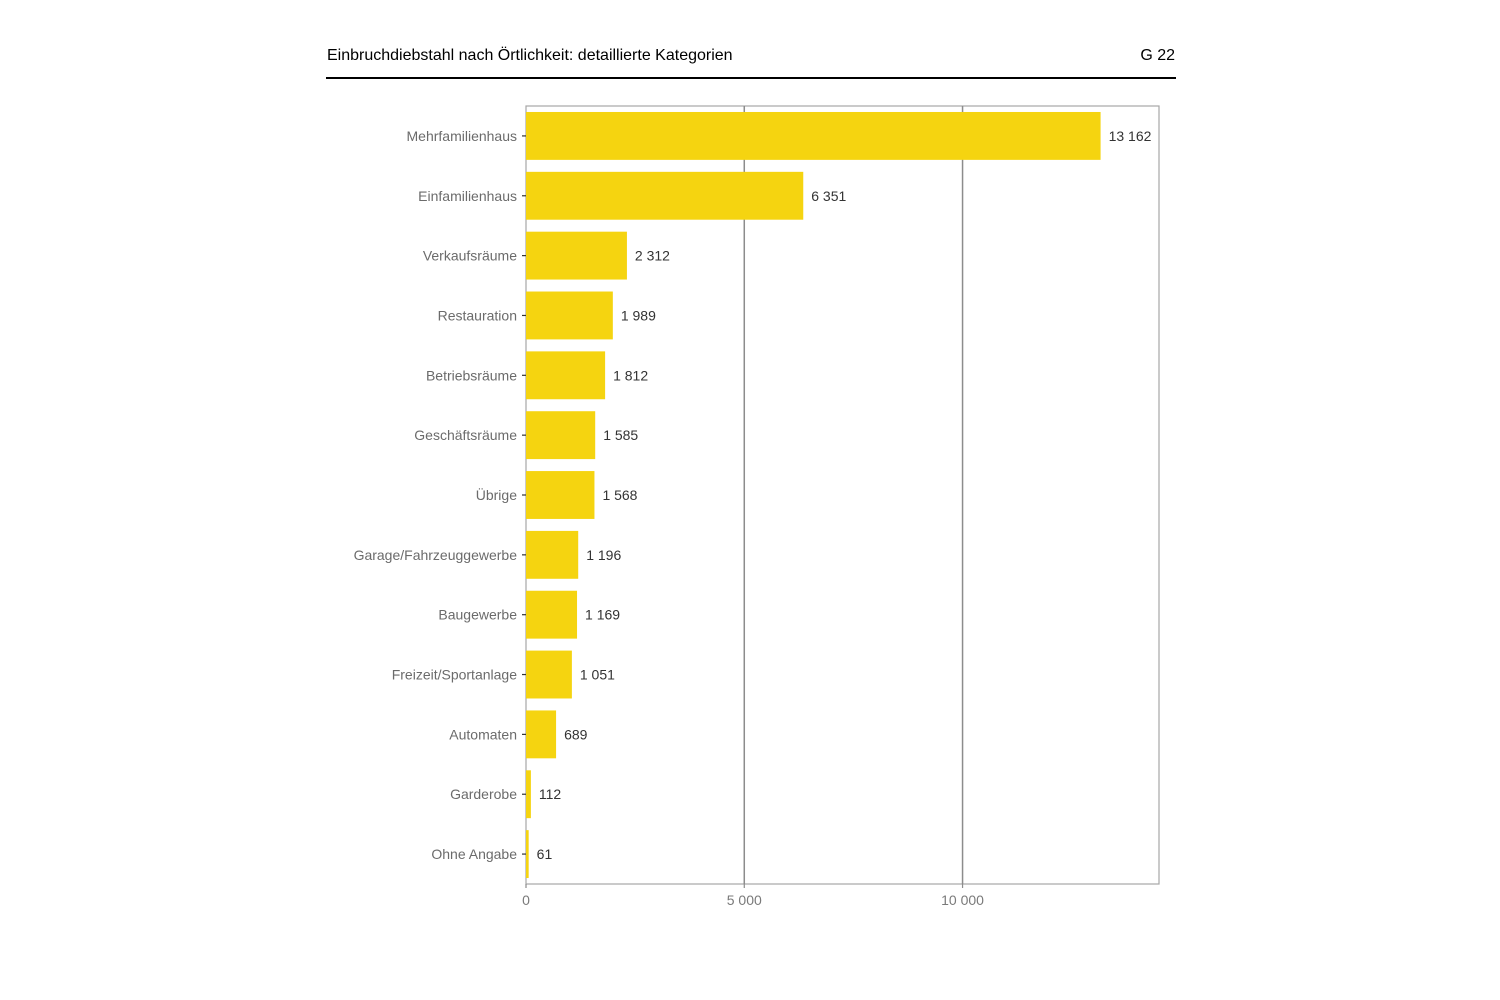  I want to click on value-label: 1 196, so click(603, 555).